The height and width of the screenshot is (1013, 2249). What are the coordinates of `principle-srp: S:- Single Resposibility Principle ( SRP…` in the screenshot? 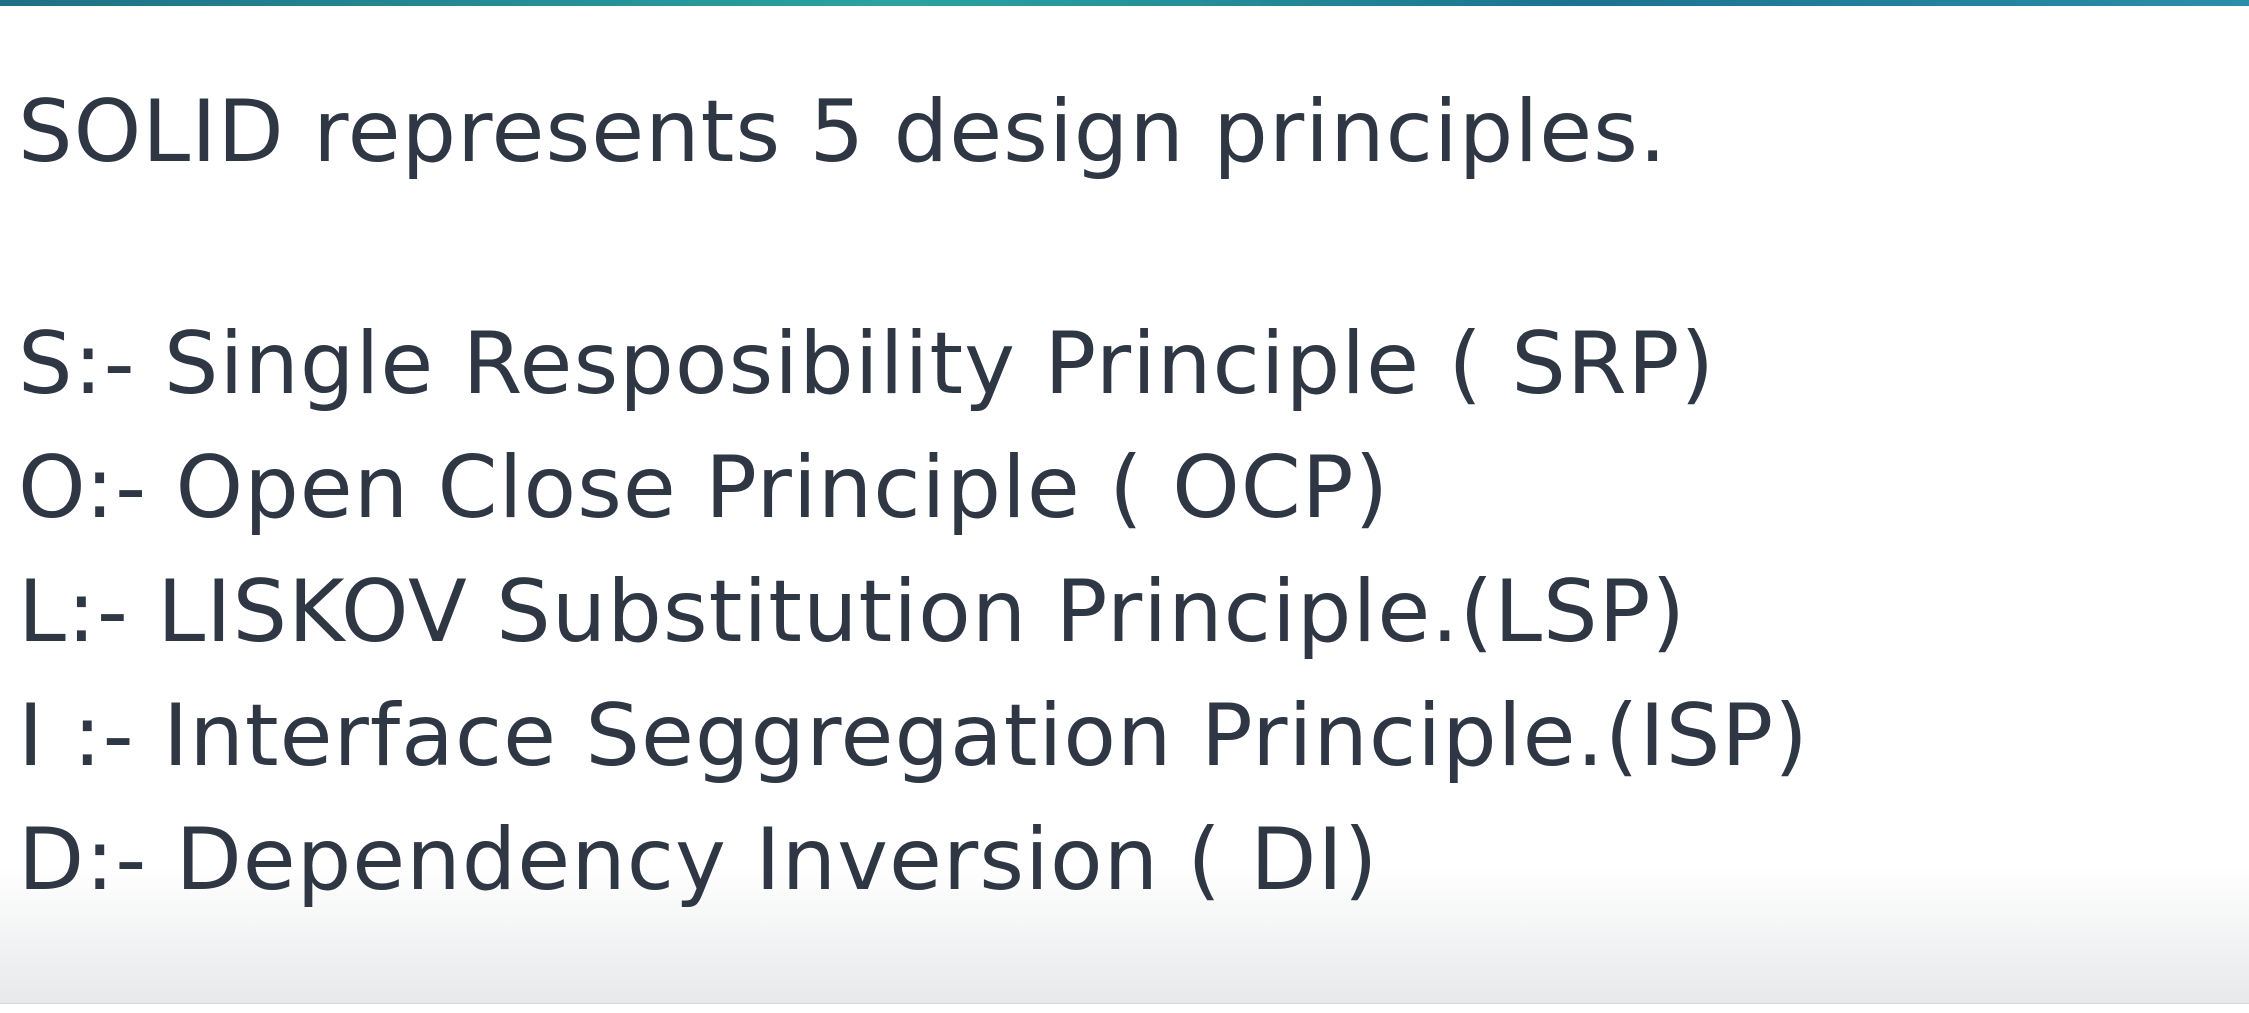 It's located at (867, 364).